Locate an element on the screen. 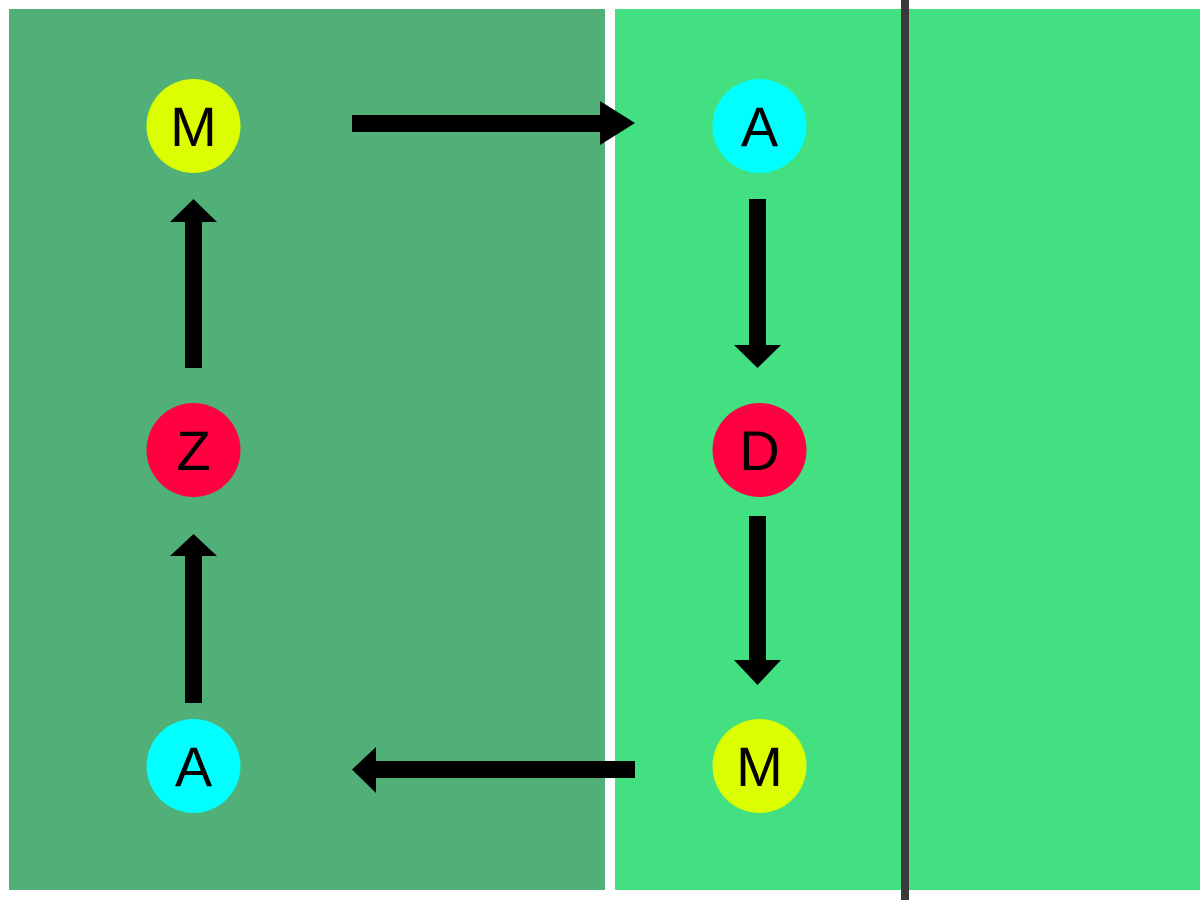 Image resolution: width=1200 pixels, height=900 pixels. node-label: D is located at coordinates (759, 450).